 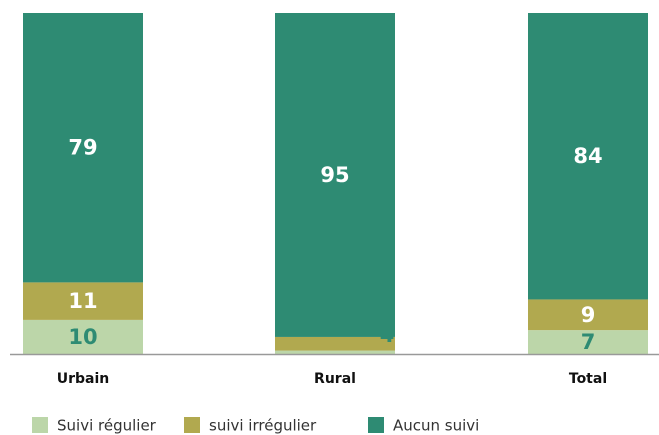 I want to click on data-label: 11, so click(x=82, y=301).